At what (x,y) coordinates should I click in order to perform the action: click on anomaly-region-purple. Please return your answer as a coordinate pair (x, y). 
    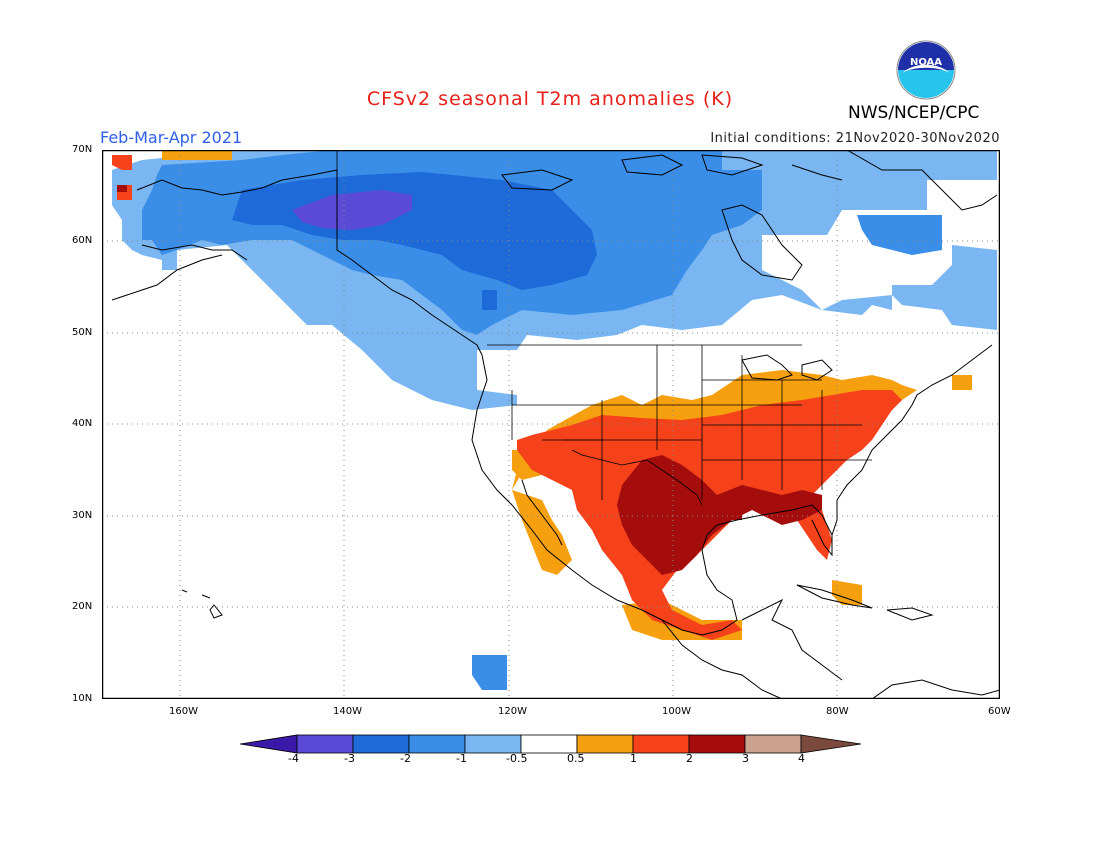
    Looking at the image, I should click on (352, 210).